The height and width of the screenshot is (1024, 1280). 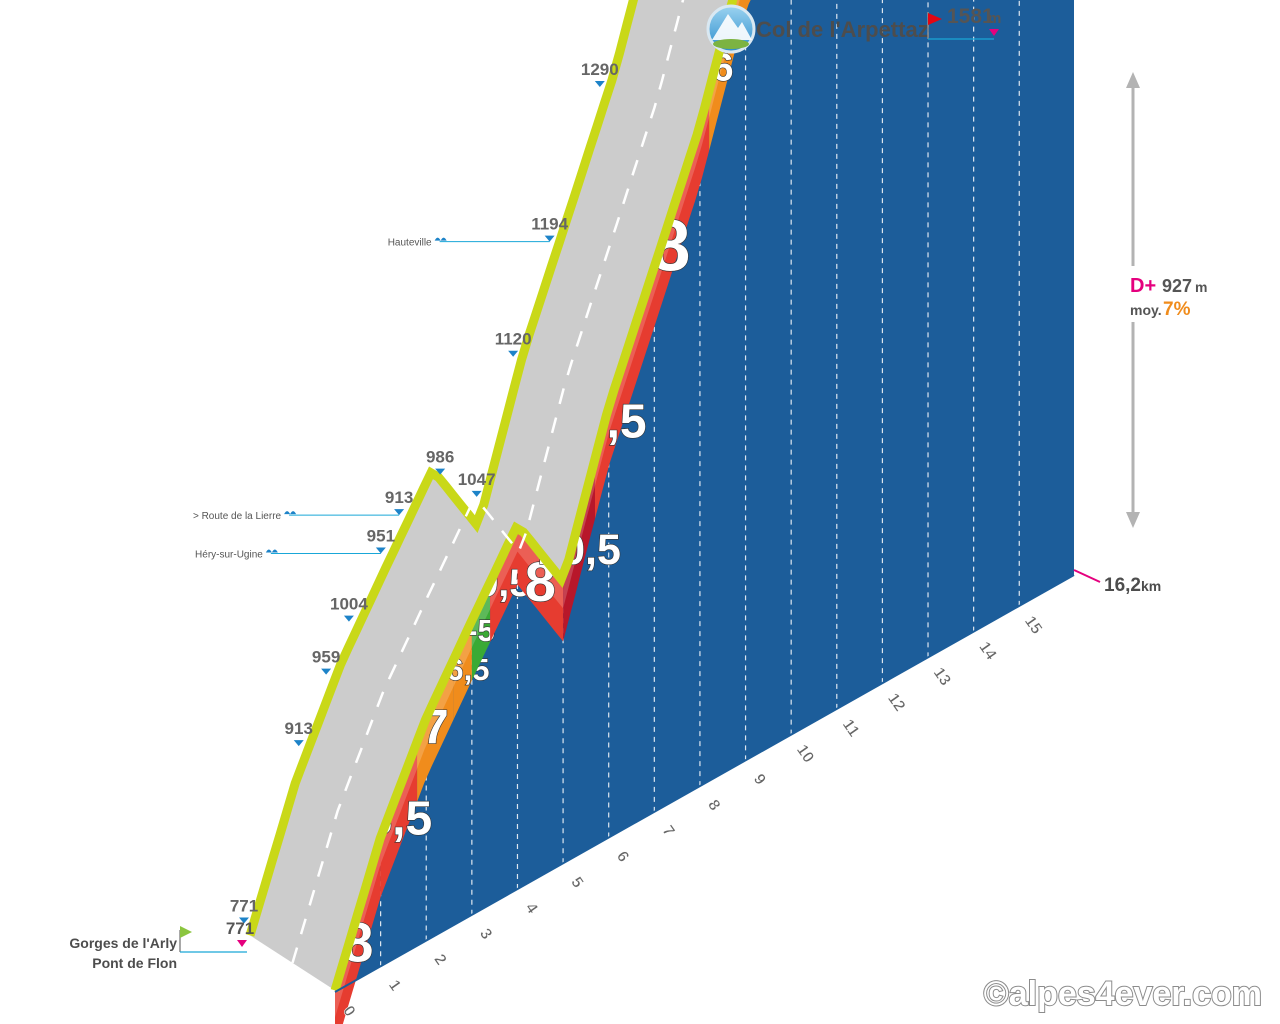 I want to click on km-tick-label: 9, so click(x=759, y=779).